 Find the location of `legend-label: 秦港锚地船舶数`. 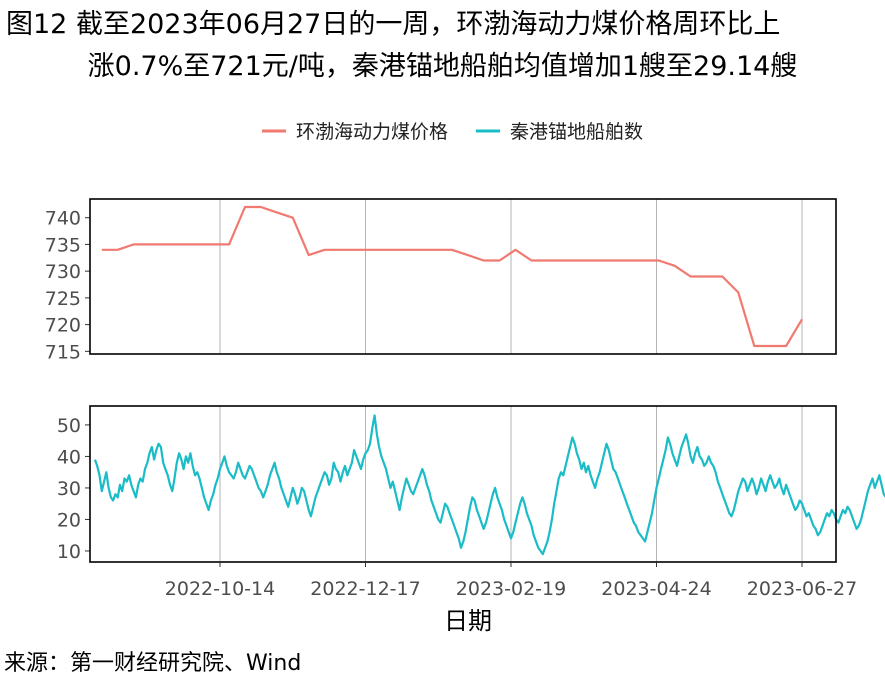

legend-label: 秦港锚地船舶数 is located at coordinates (576, 132).